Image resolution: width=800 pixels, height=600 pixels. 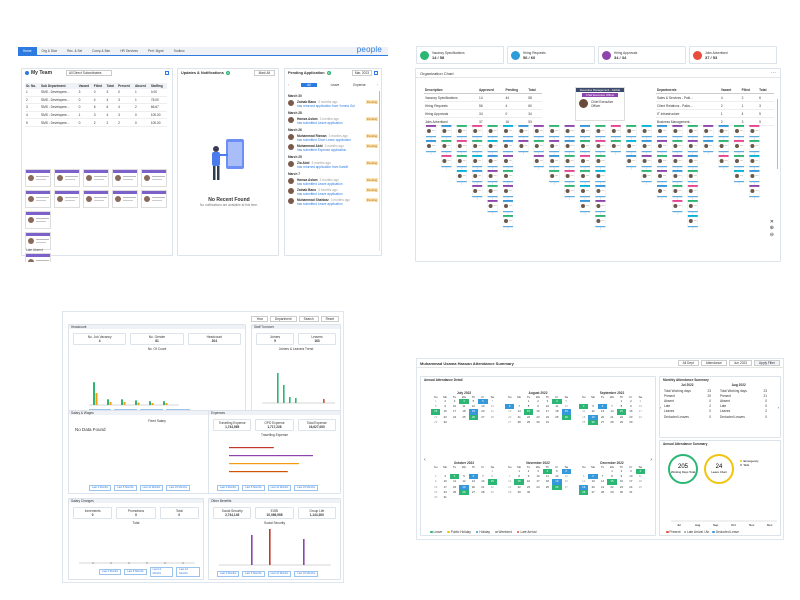 What do you see at coordinates (584, 407) in the screenshot?
I see `calendar-day: 4` at bounding box center [584, 407].